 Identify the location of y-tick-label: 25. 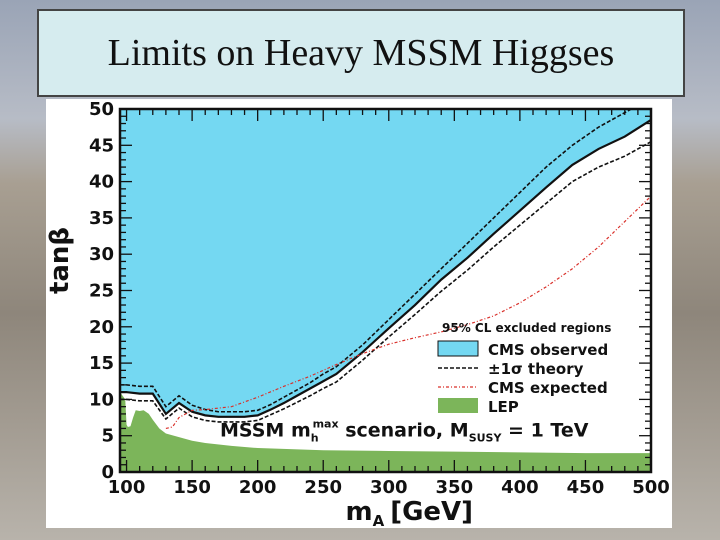
(101, 291).